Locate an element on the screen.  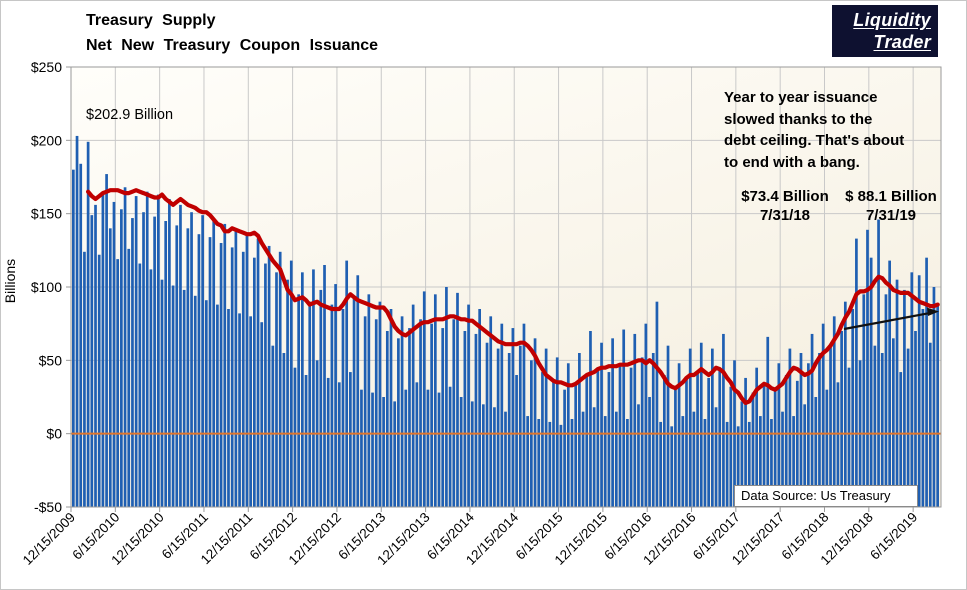
logo-word-liquidity: Liquidity is located at coordinates (892, 20).